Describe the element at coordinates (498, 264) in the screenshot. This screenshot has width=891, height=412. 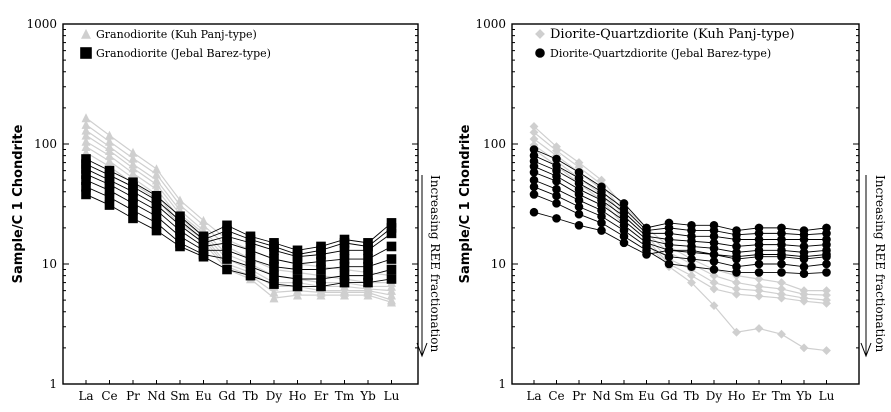
I see `right-y-tick-label: 10` at that location.